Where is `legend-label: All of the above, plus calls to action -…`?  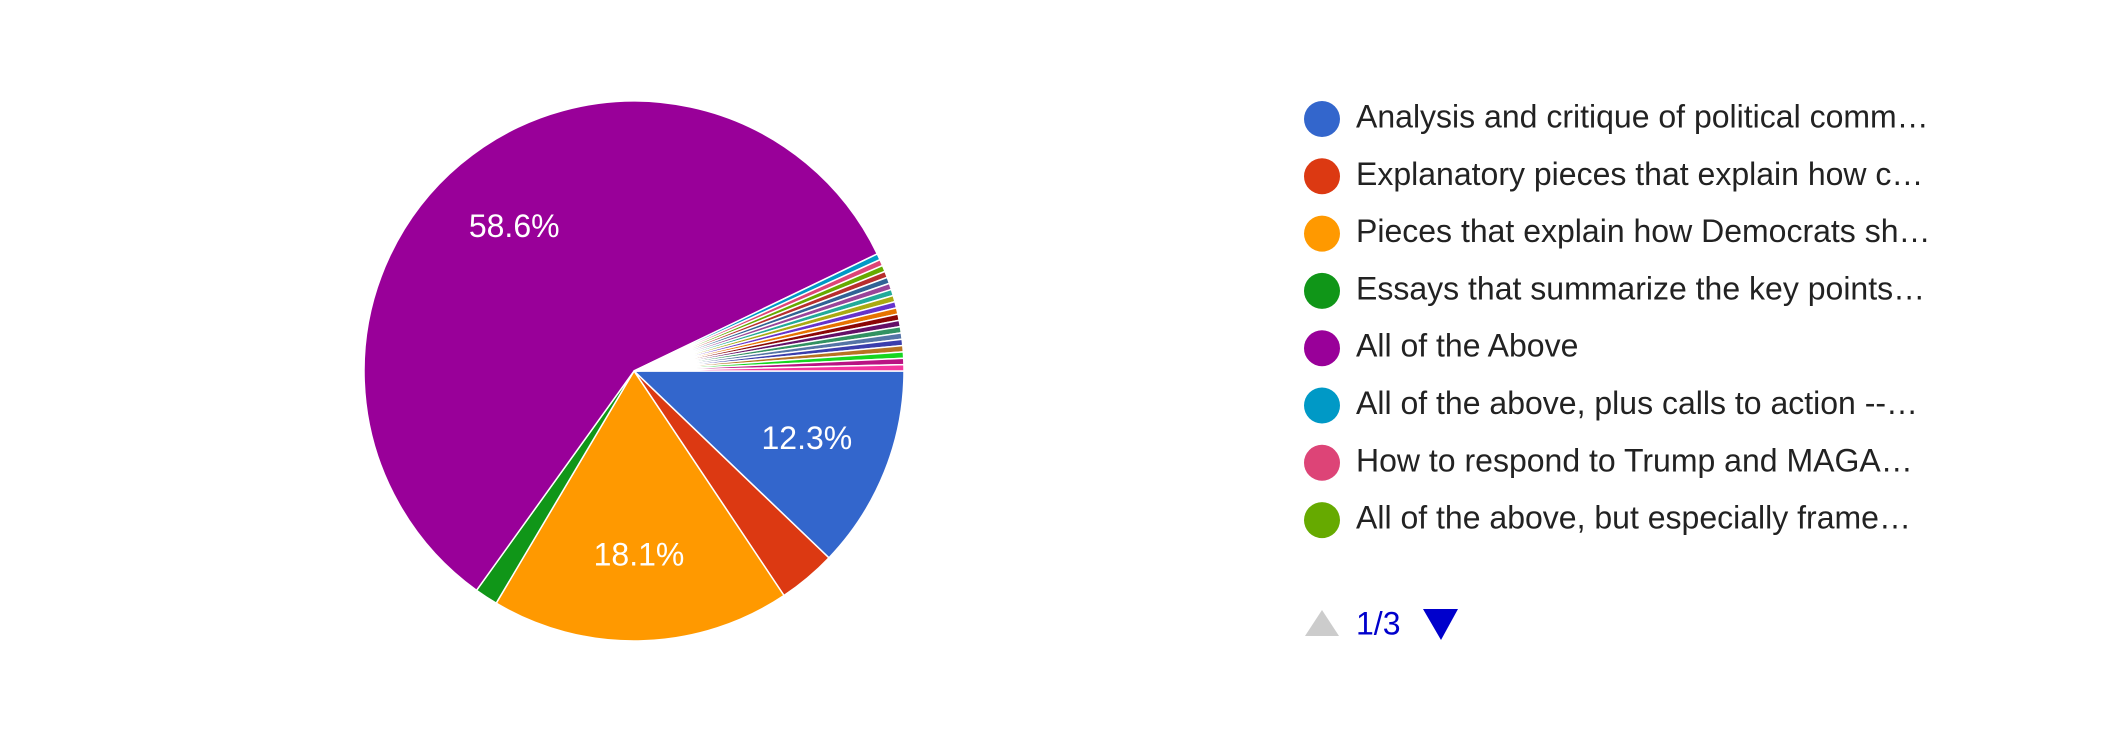
legend-label: All of the above, plus calls to action -… is located at coordinates (1637, 403).